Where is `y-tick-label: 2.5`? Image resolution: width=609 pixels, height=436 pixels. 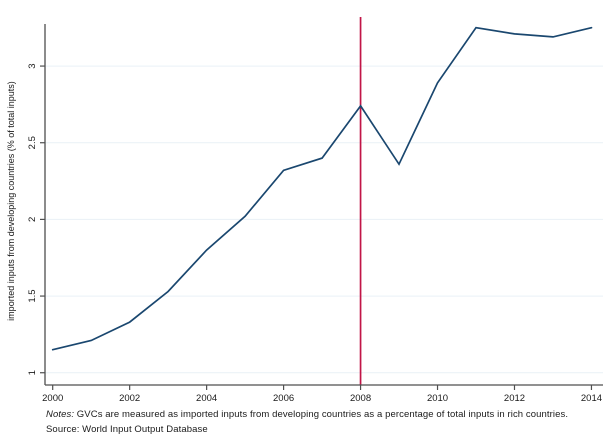
y-tick-label: 2.5 is located at coordinates (32, 142).